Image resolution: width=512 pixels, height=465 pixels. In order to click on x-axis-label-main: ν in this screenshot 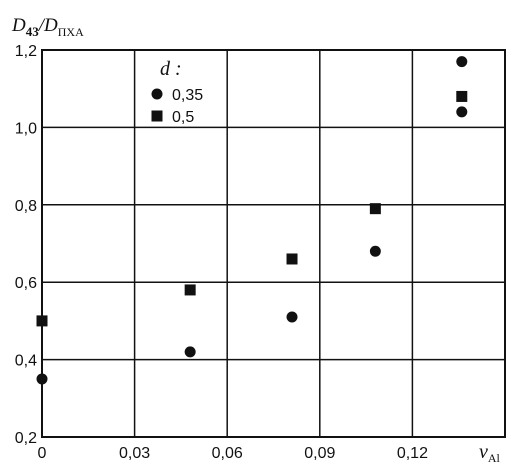, I will do `click(483, 452)`.